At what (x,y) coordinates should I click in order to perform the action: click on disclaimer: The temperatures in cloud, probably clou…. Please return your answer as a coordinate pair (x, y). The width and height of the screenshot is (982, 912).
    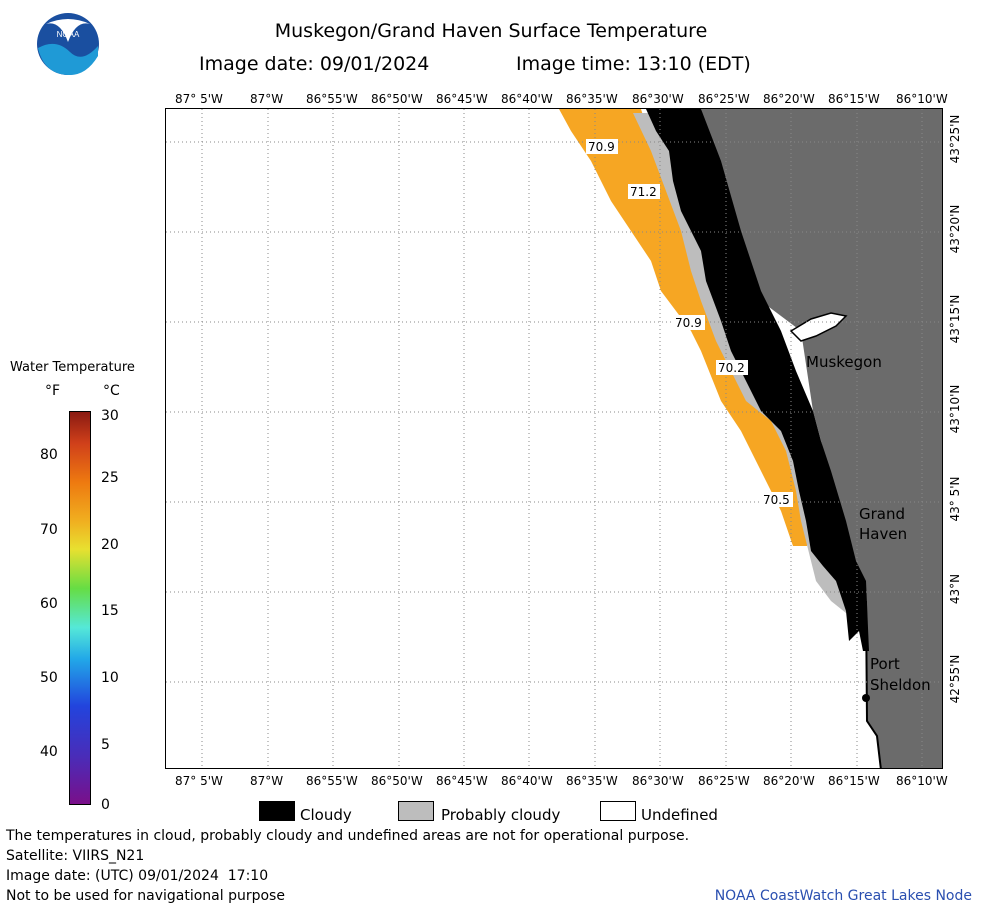
    Looking at the image, I should click on (348, 836).